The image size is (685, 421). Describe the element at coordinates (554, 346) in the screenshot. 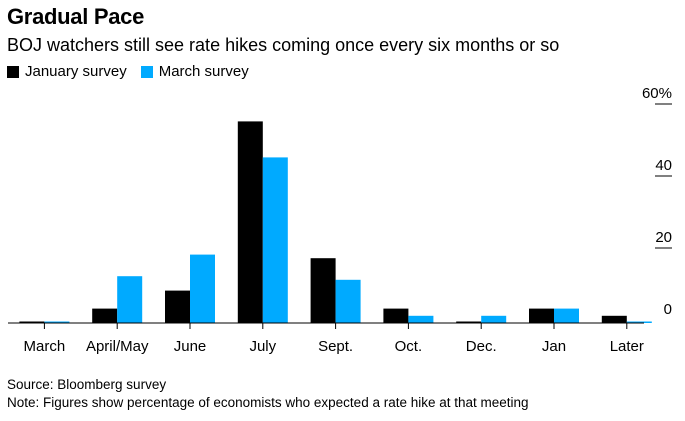

I see `x-tick-label: Jan` at that location.